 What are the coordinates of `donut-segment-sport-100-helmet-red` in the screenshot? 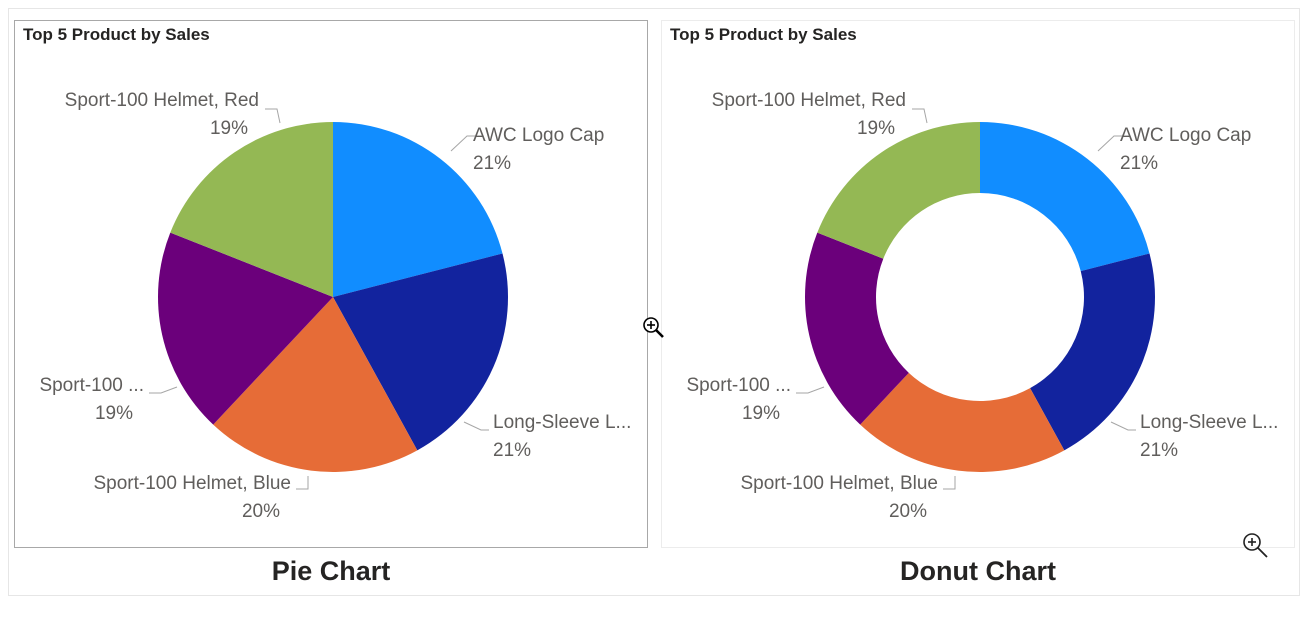 It's located at (898, 190).